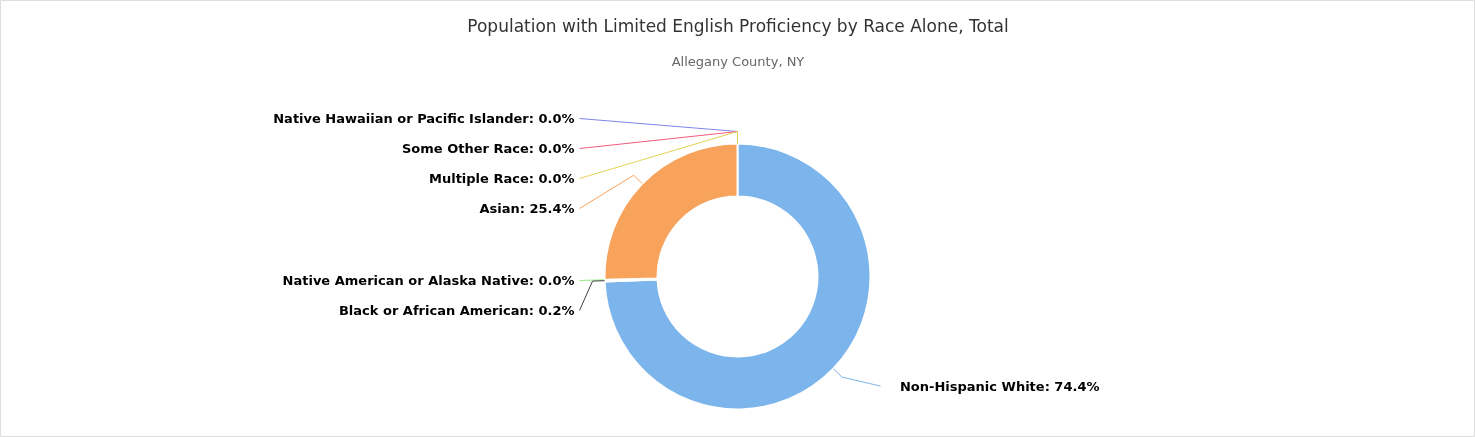  What do you see at coordinates (738, 61) in the screenshot?
I see `chart-subtitle: Allegany County, NY` at bounding box center [738, 61].